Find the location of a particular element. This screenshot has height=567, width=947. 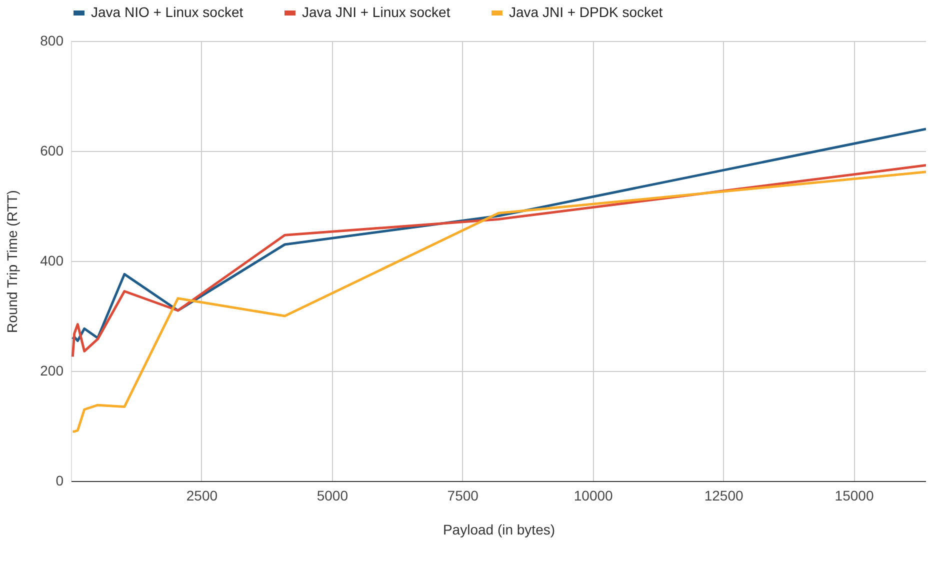

y-tick-label: 400 is located at coordinates (52, 260).